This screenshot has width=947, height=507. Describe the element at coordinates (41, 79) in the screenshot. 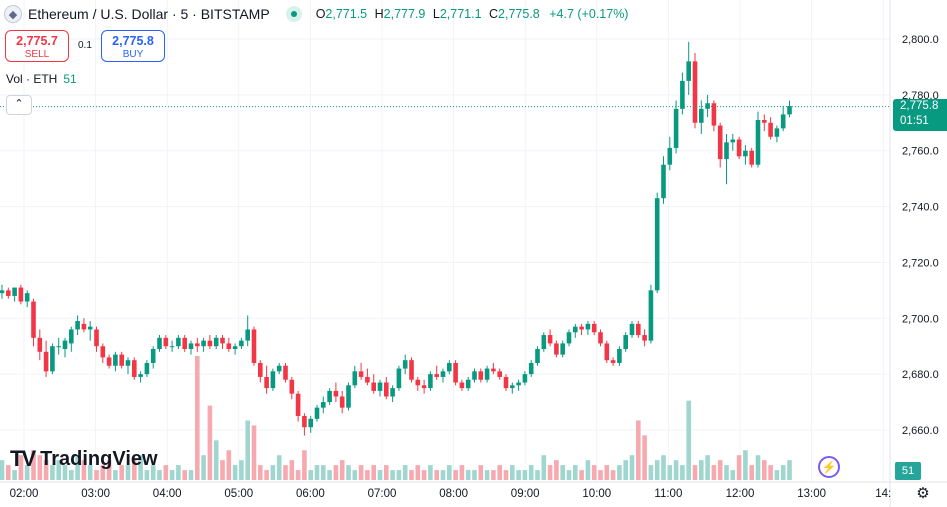

I see `volume-legend: Vol · ETH 51` at that location.